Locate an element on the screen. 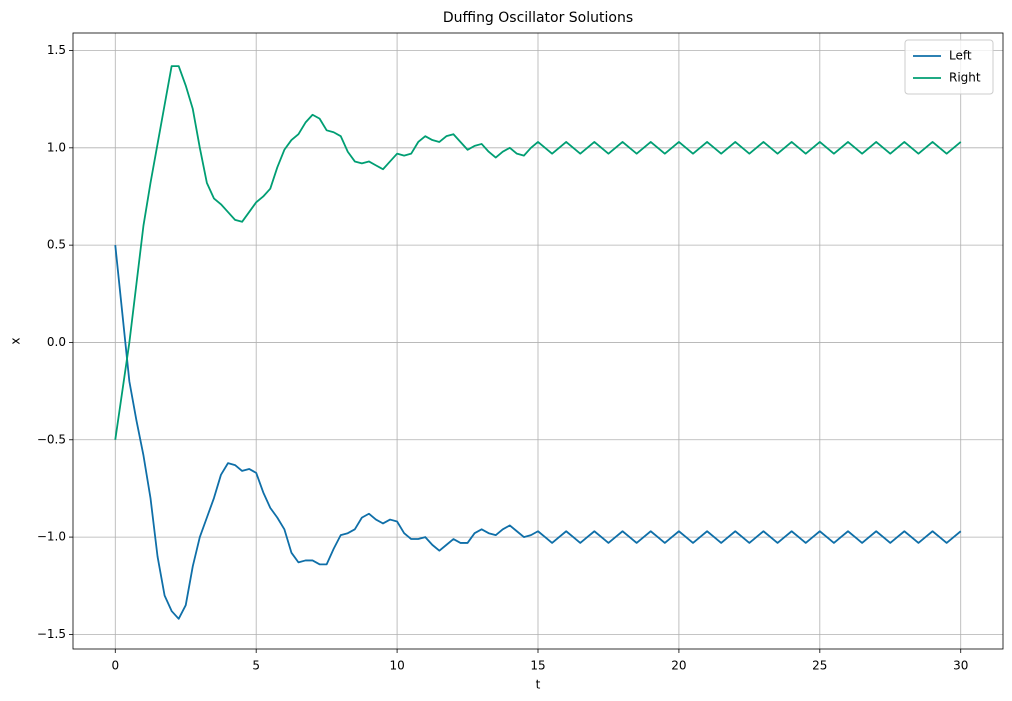 The height and width of the screenshot is (701, 1012). x-tick-label: 0 is located at coordinates (115, 666).